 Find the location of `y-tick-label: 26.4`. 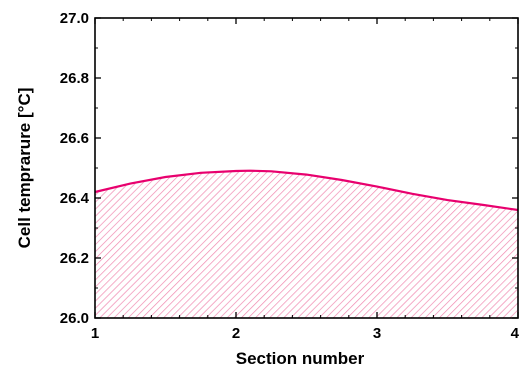

y-tick-label: 26.4 is located at coordinates (75, 198).